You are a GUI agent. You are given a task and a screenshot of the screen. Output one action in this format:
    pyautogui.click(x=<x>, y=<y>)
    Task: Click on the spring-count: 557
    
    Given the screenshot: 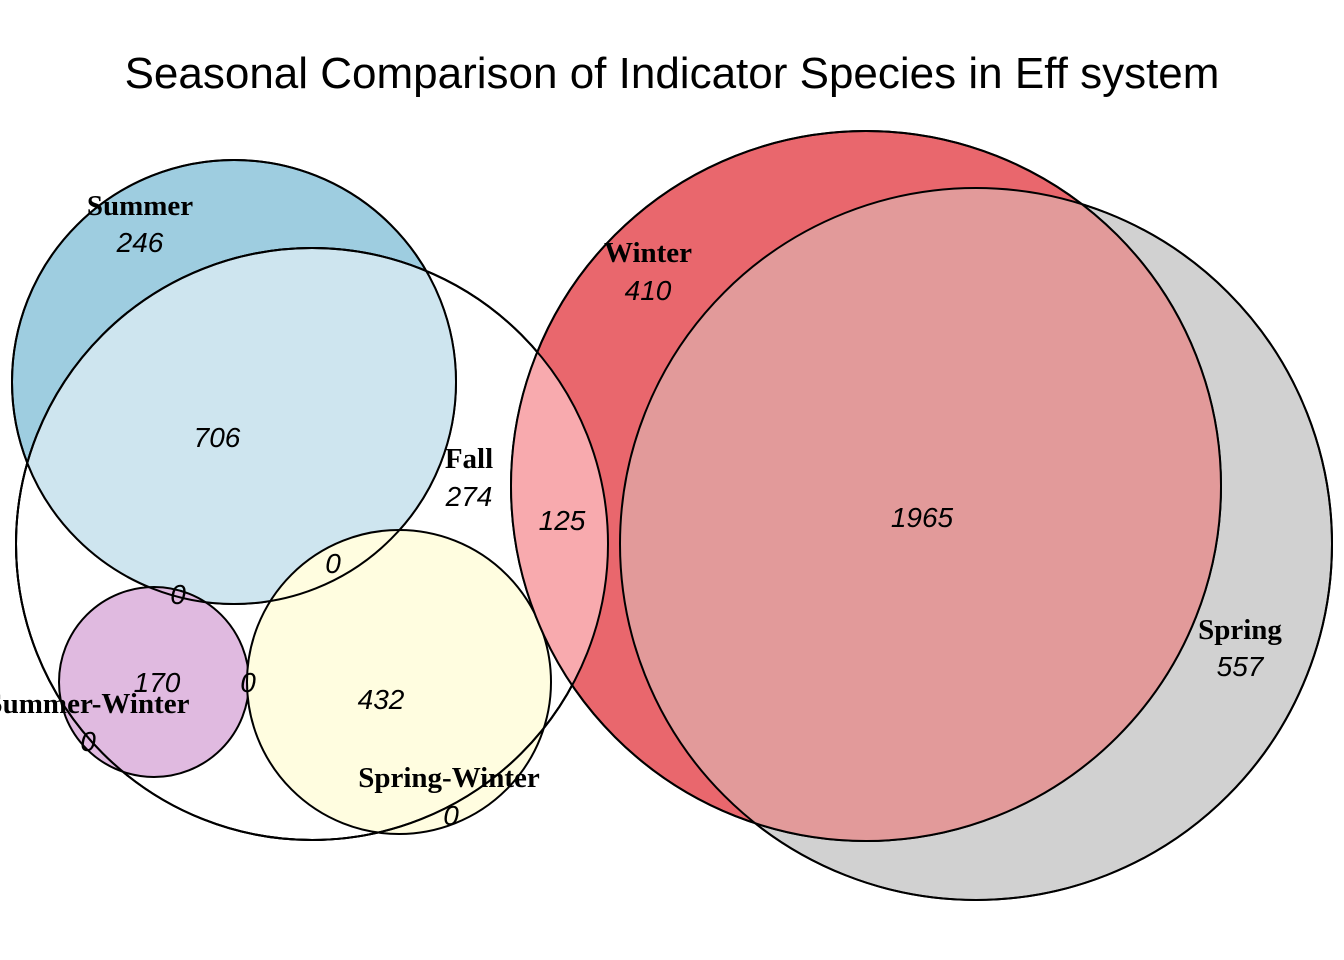 What is the action you would take?
    pyautogui.click(x=1241, y=666)
    